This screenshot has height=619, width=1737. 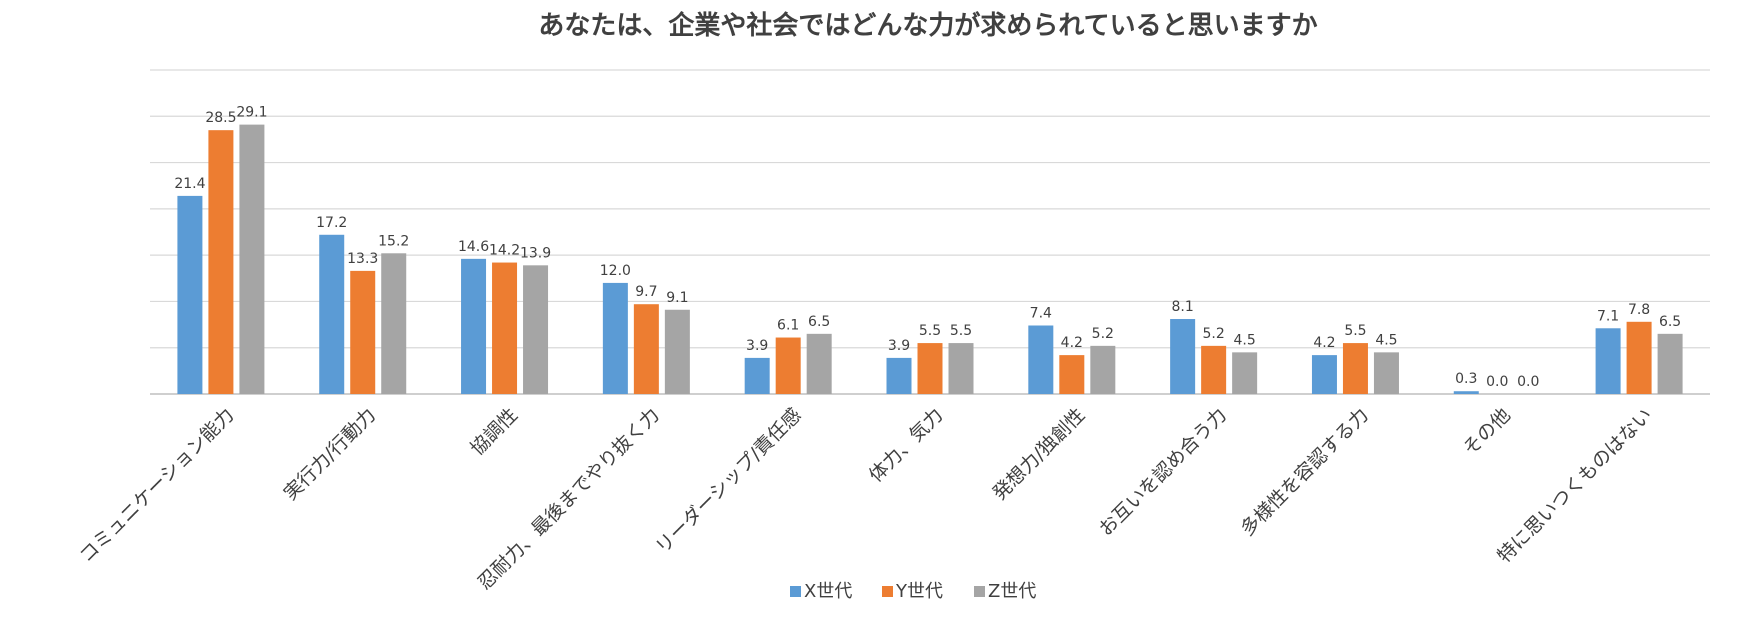 I want to click on category-label: 実行力/行動力, so click(x=330, y=454).